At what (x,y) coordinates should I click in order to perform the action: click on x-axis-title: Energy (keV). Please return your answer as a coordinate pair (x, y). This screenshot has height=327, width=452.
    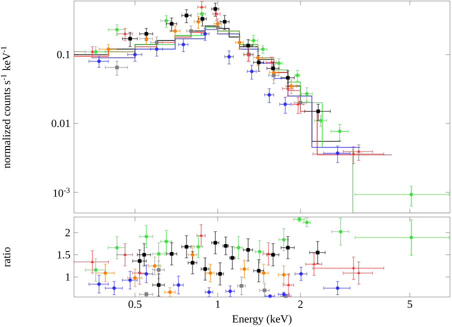
    Looking at the image, I should click on (262, 319).